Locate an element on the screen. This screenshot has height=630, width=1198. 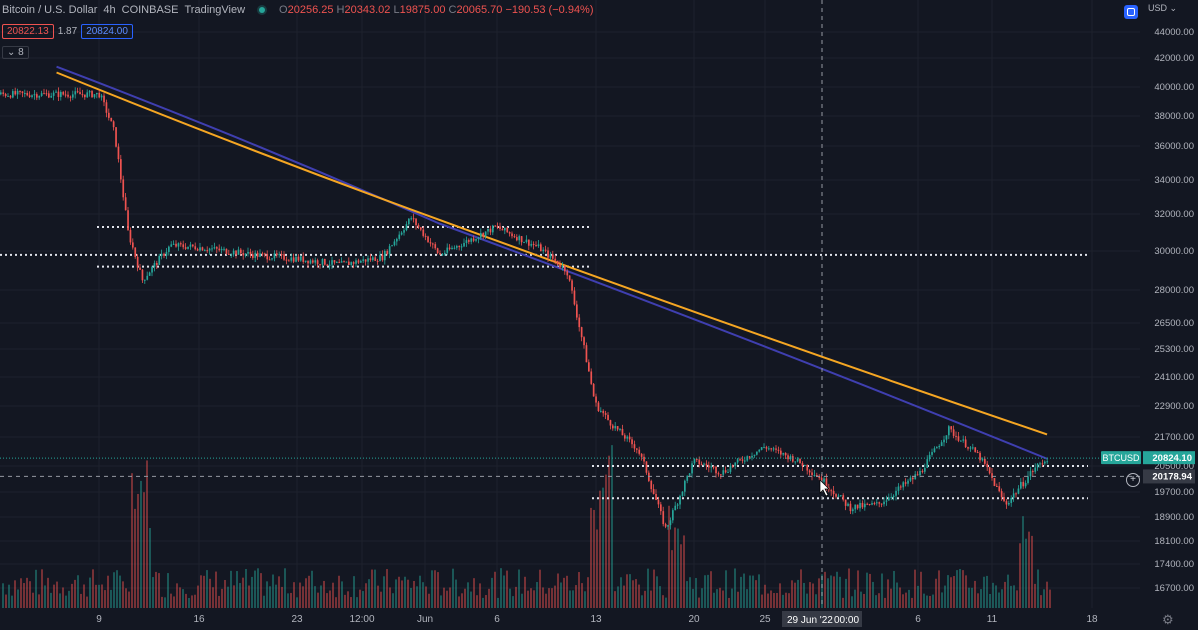
chart-mode-icon is located at coordinates (1131, 12).